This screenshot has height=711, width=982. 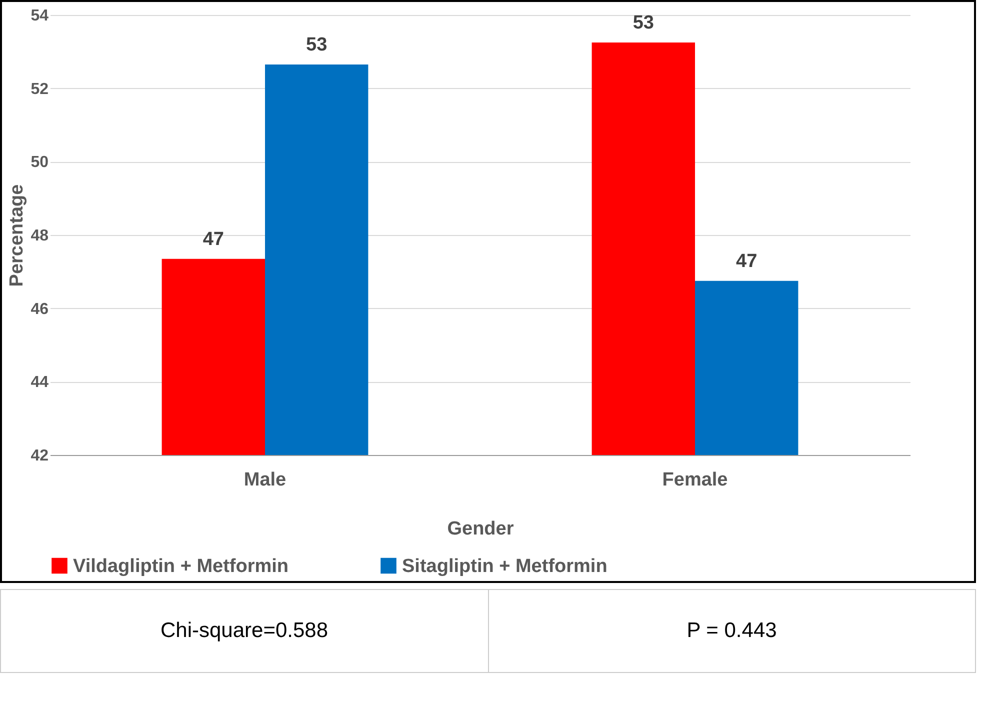 What do you see at coordinates (39, 16) in the screenshot?
I see `y-tick-label: 54` at bounding box center [39, 16].